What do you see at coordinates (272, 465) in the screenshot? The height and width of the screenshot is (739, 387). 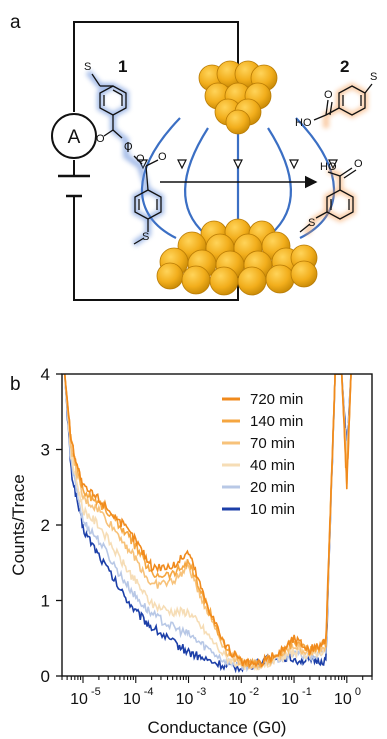 I see `legend-label: 40 min` at bounding box center [272, 465].